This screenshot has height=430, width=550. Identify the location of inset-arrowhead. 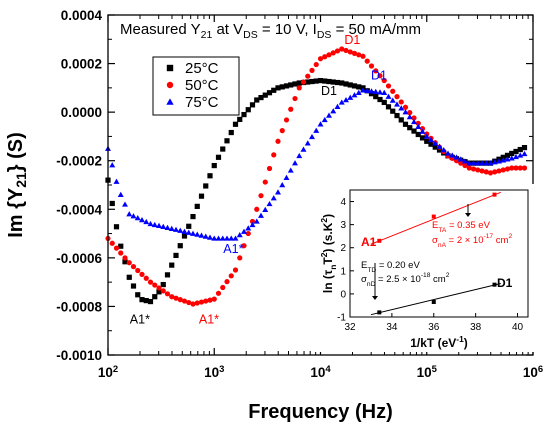
(375, 298).